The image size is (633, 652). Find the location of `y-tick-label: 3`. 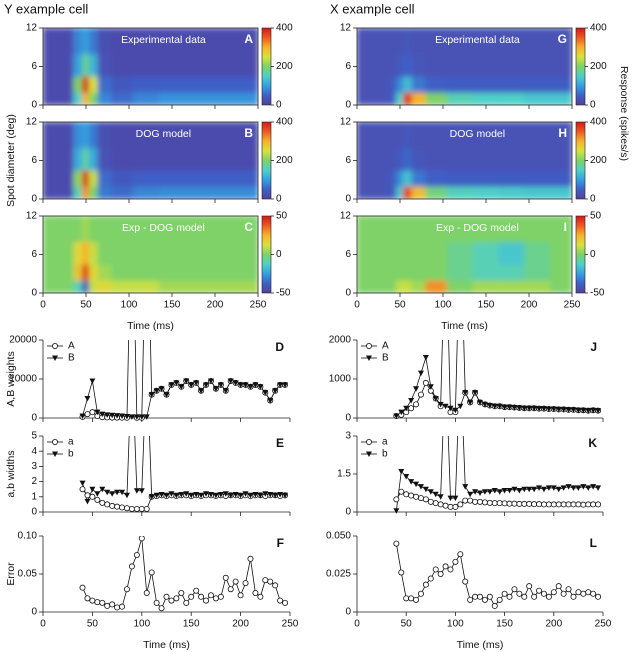

y-tick-label: 3 is located at coordinates (34, 466).